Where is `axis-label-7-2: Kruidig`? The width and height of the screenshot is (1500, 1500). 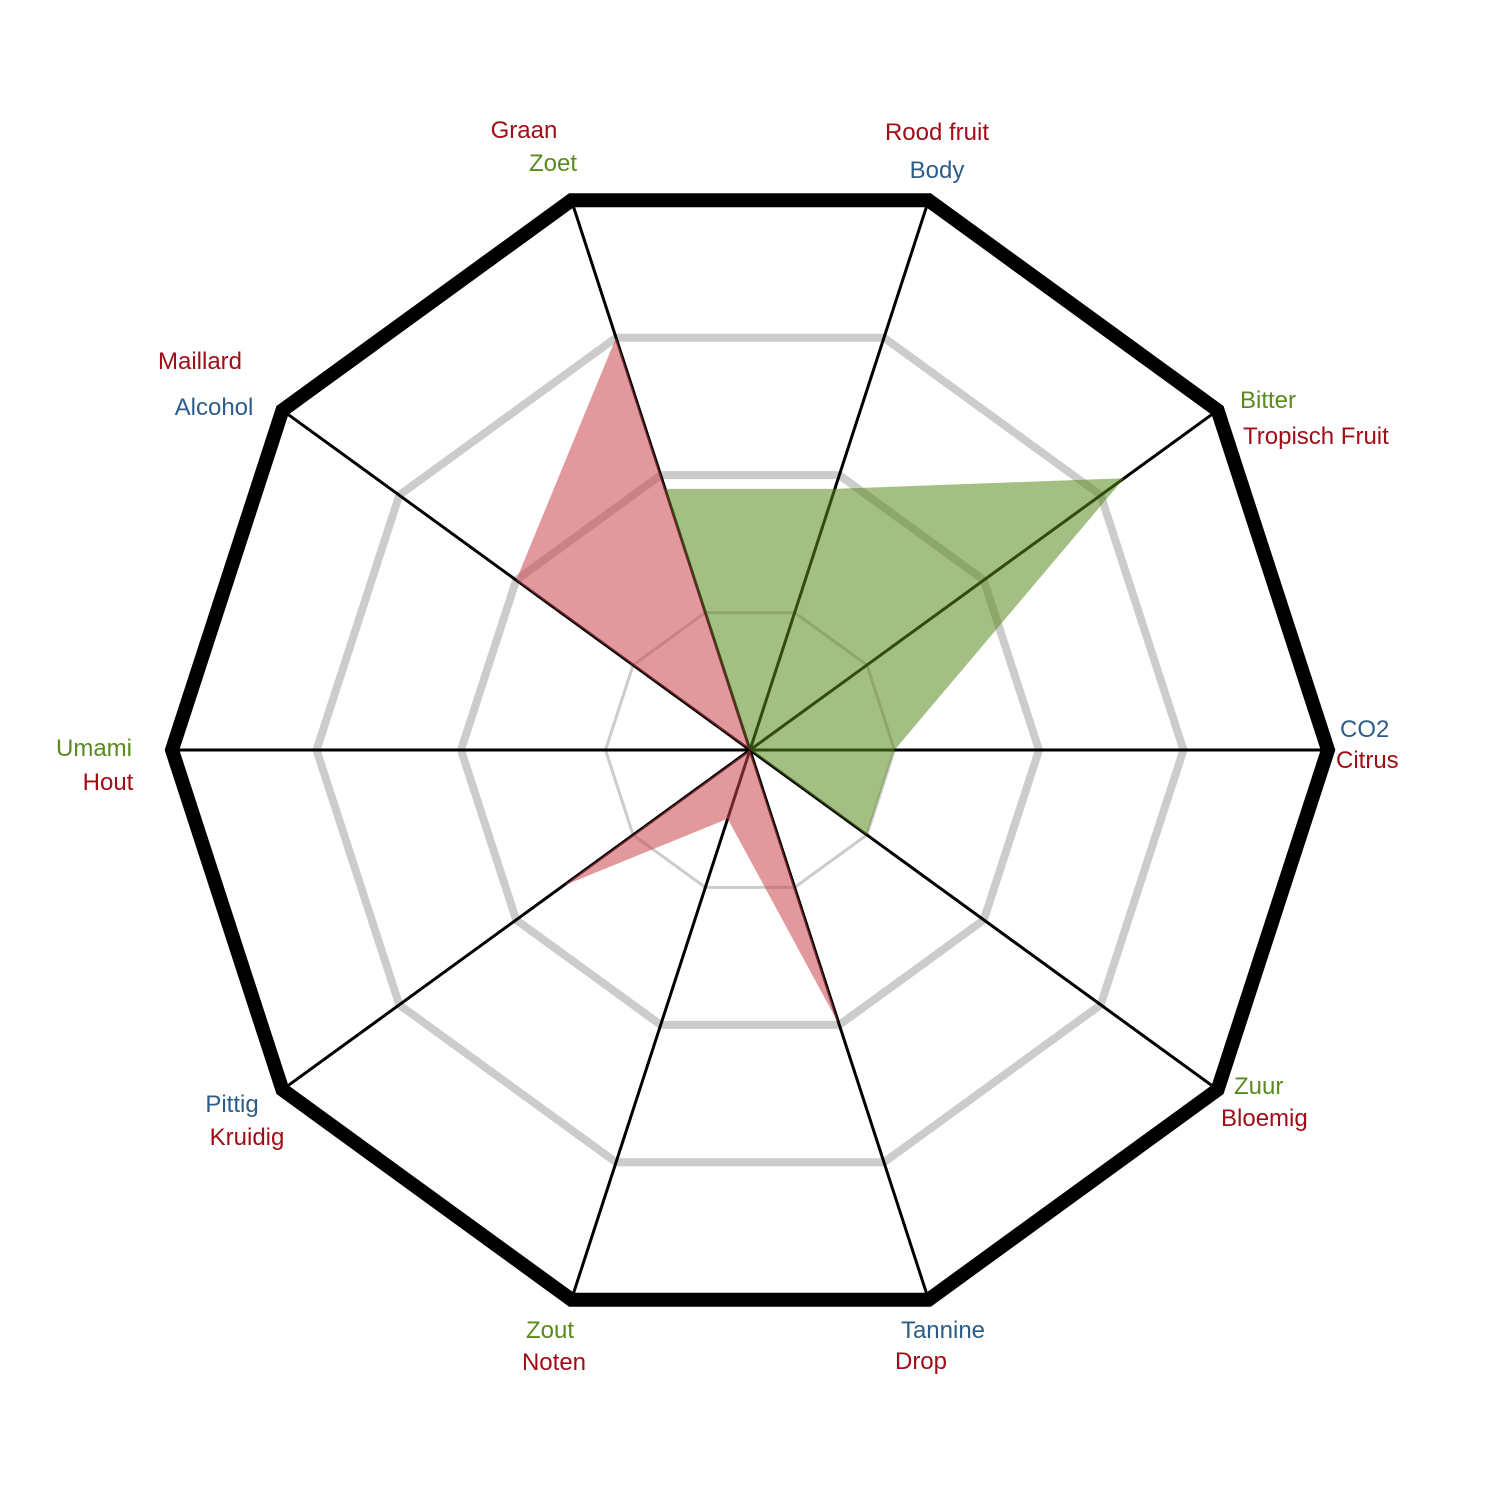 axis-label-7-2: Kruidig is located at coordinates (247, 1137).